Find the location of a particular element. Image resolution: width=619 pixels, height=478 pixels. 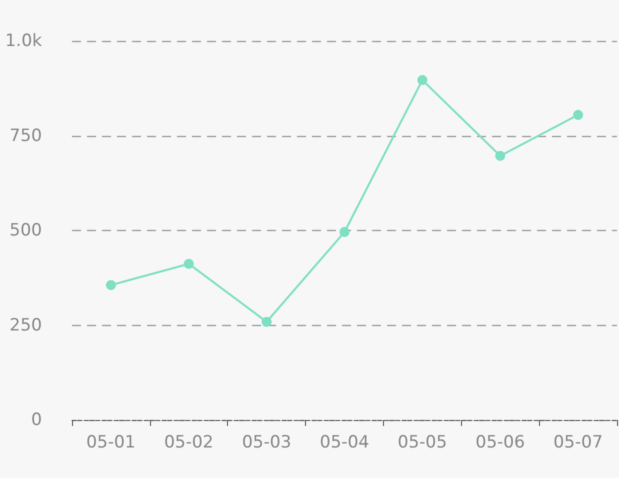

x-tick-label: 05-02 is located at coordinates (189, 442).